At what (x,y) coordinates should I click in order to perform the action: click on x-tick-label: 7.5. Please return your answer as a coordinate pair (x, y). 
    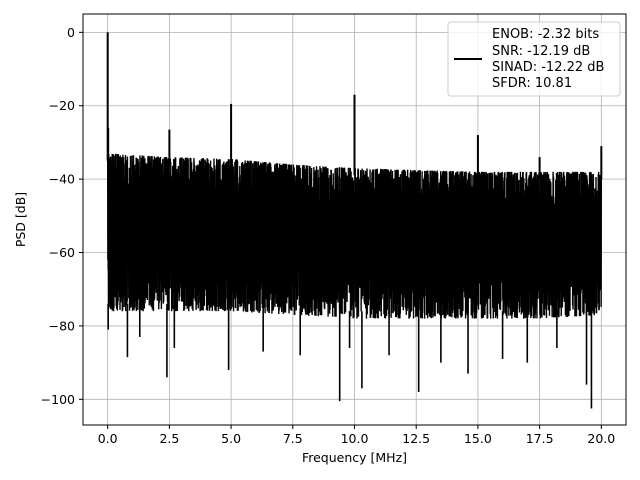
    Looking at the image, I should click on (293, 438).